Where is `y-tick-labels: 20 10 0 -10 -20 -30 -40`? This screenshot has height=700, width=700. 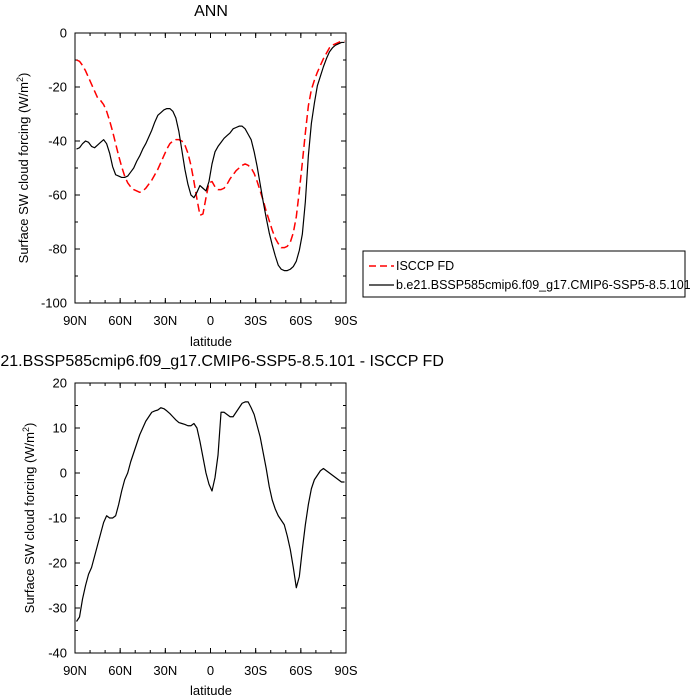
y-tick-labels: 20 10 0 -10 -20 -30 -40 is located at coordinates (57, 518).